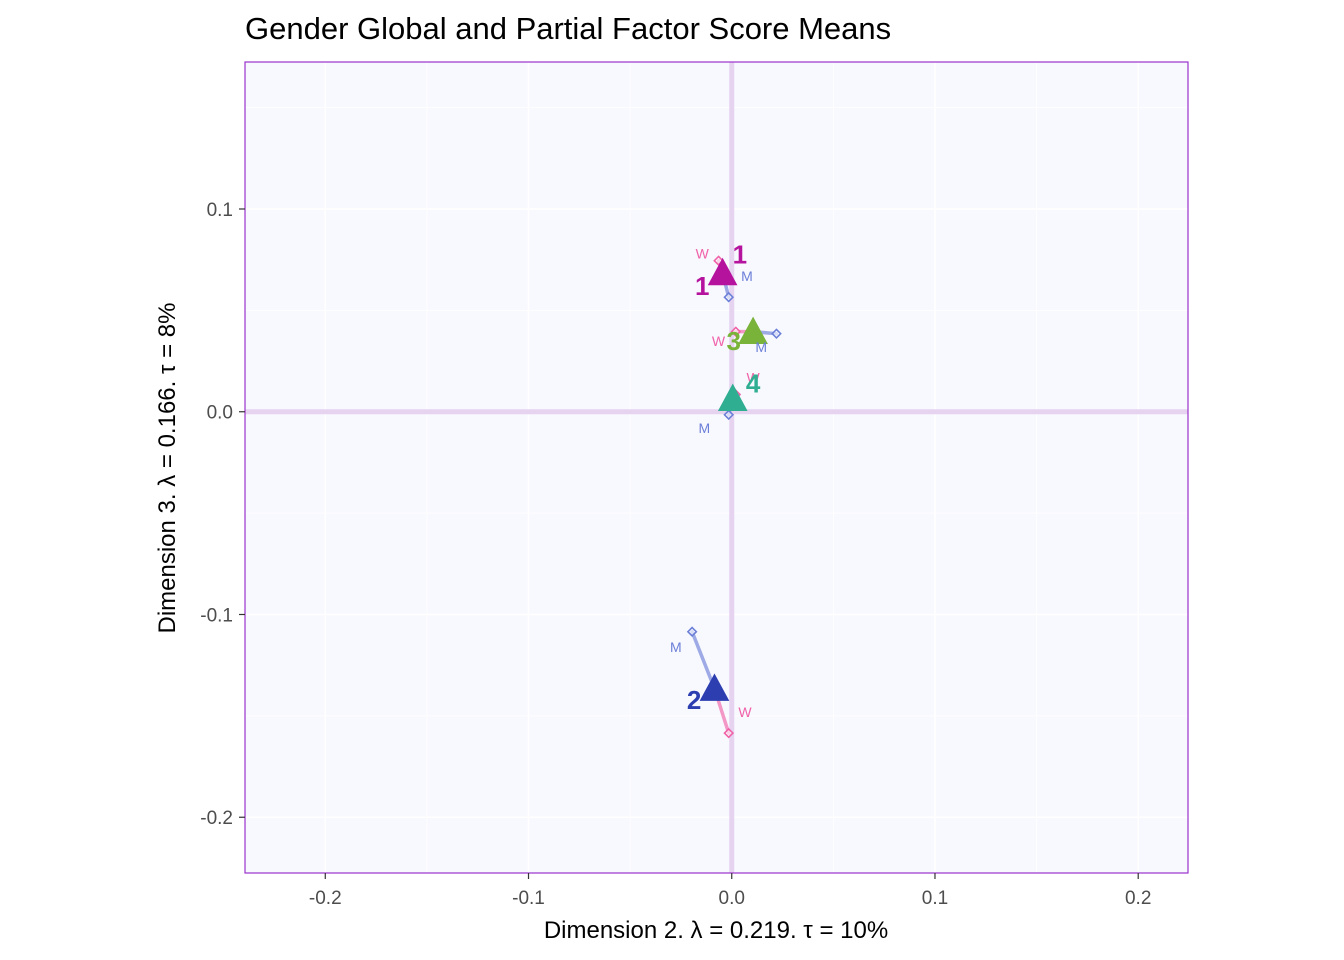 The height and width of the screenshot is (960, 1344). What do you see at coordinates (719, 341) in the screenshot?
I see `partial-label-3-W: W` at bounding box center [719, 341].